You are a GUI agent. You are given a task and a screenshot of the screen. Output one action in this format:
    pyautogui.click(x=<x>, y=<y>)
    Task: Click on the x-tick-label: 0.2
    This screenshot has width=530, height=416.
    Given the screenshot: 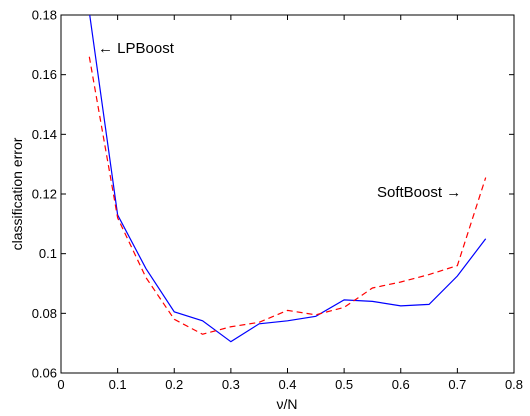 What is the action you would take?
    pyautogui.click(x=174, y=384)
    